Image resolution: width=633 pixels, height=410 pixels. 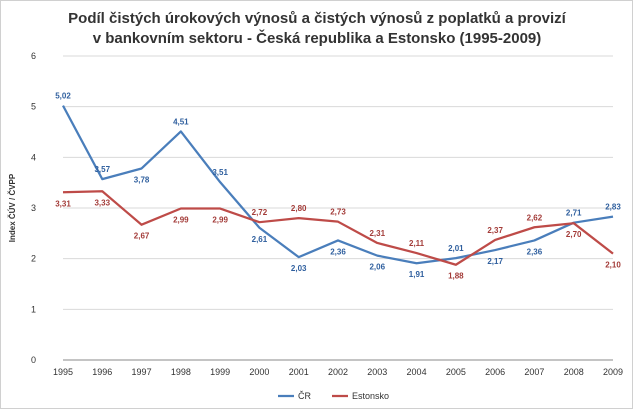 I want to click on y-tick-label: 4, so click(x=33, y=157).